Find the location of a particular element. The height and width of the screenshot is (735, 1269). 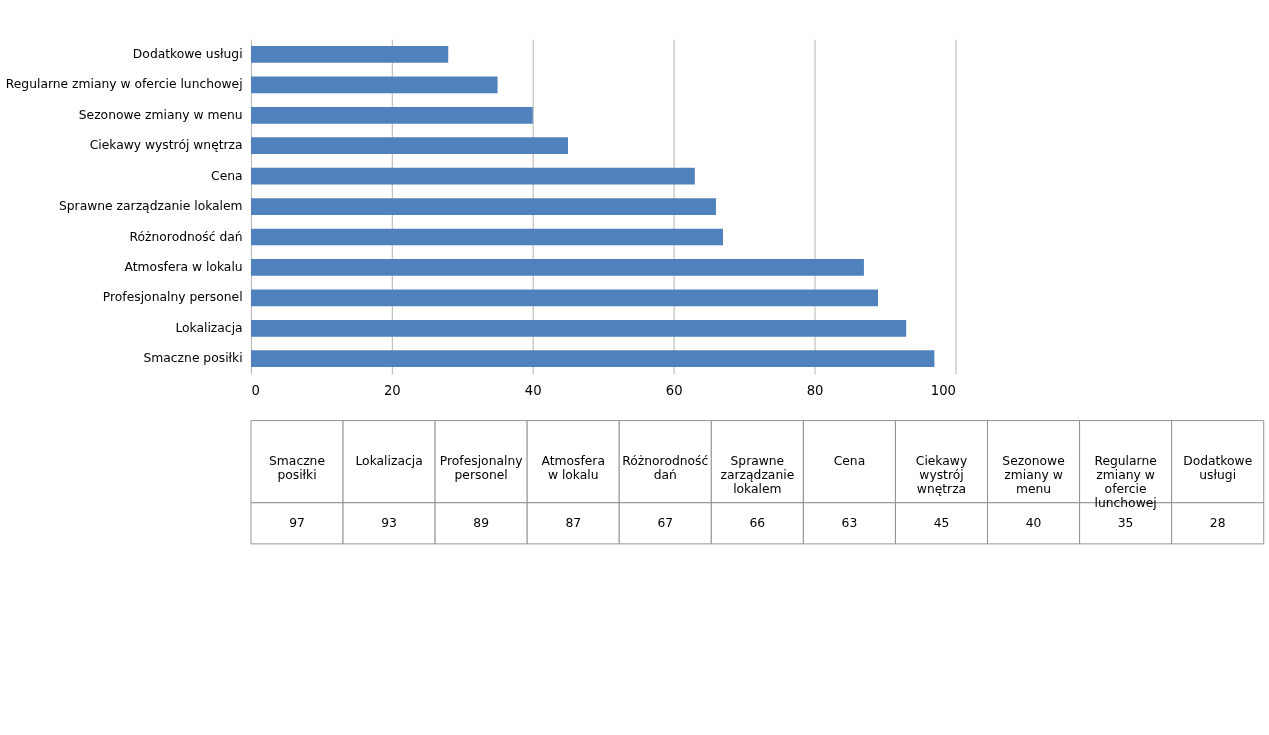

category-label: Smaczne posiłki is located at coordinates (297, 468).